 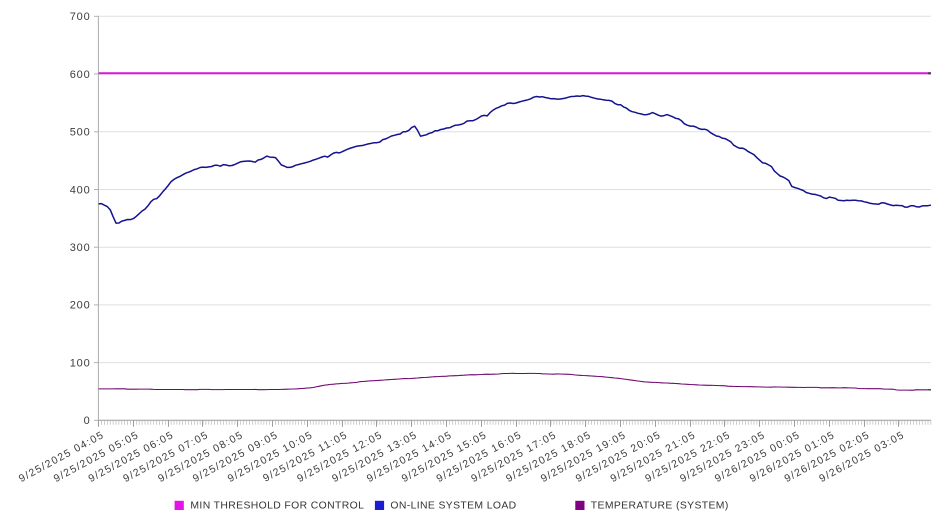 I want to click on svg-text: MIN THRESHOLD FOR CONTROL, so click(x=277, y=505).